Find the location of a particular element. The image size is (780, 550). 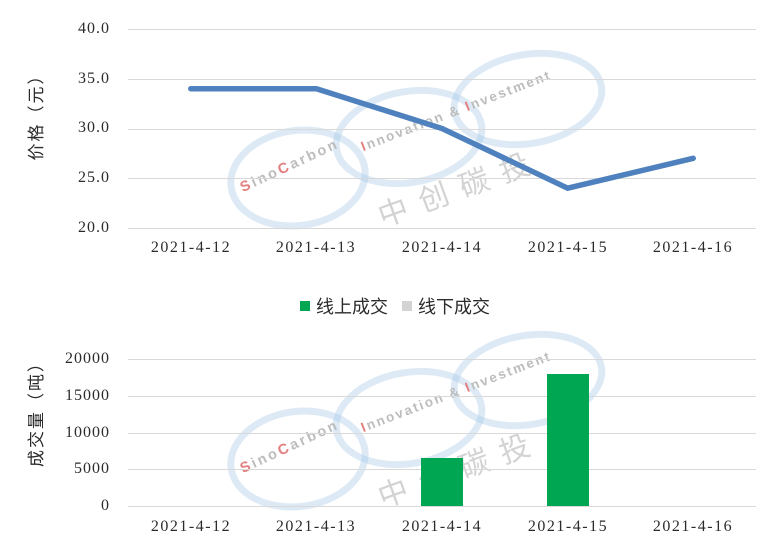

online-swatch-icon is located at coordinates (305, 306).